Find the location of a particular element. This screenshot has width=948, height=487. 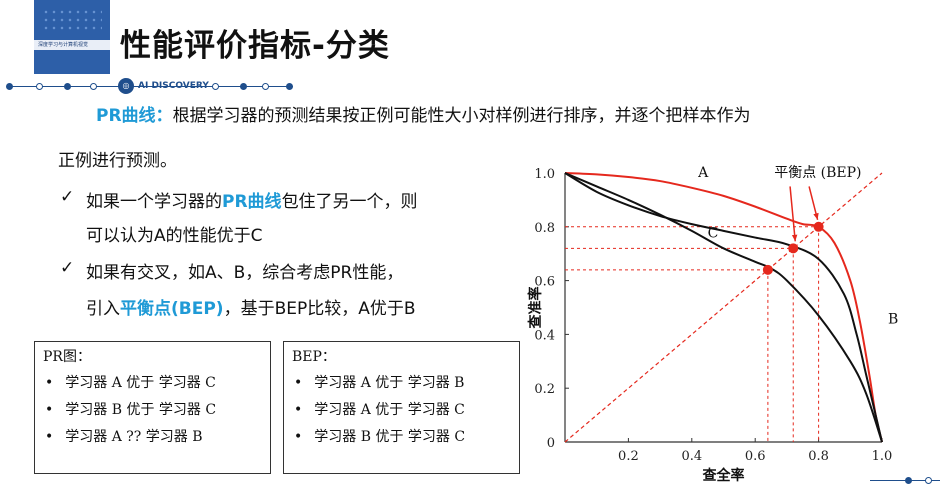

book-cover: 深度学习与计算机视觉 is located at coordinates (72, 37).